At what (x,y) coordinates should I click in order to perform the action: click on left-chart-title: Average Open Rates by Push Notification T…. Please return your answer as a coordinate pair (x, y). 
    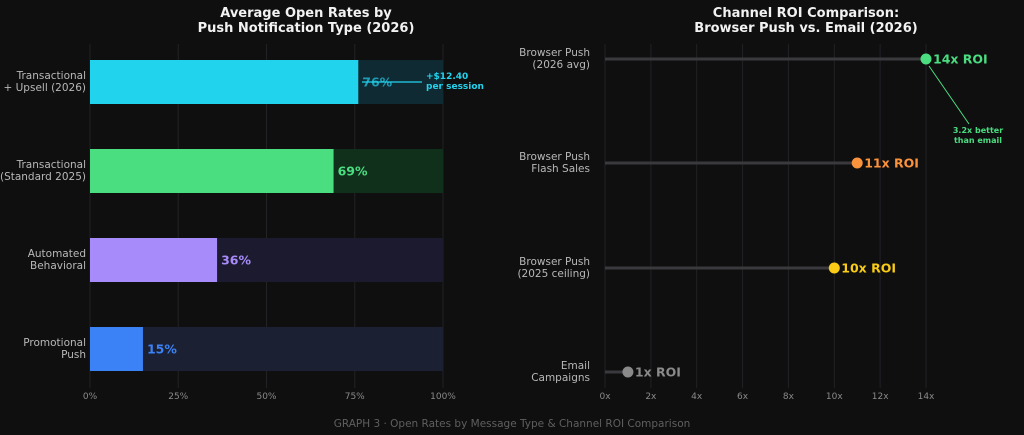
    Looking at the image, I should click on (306, 21).